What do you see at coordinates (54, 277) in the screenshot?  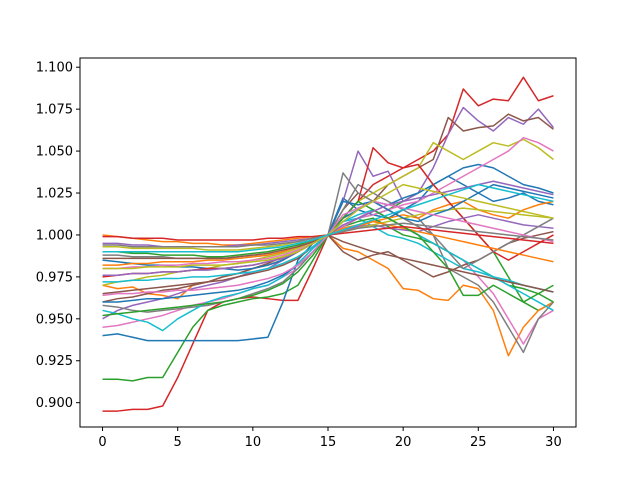 I see `y-tick-label: 0.975` at bounding box center [54, 277].